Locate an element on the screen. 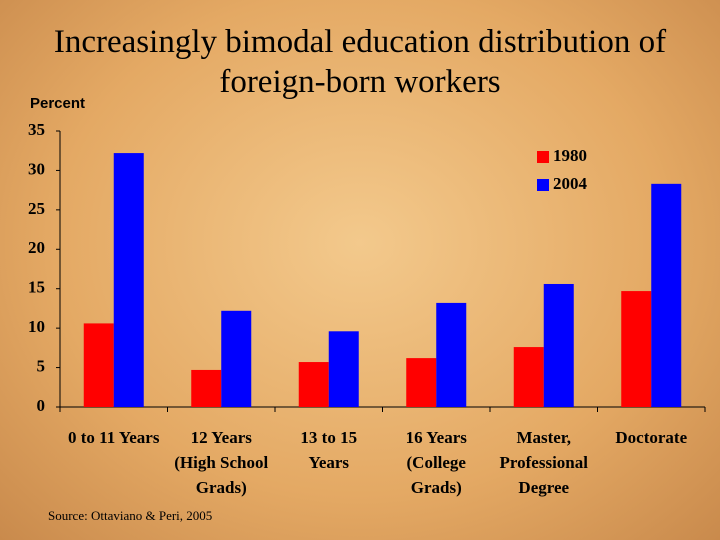 The image size is (720, 540). y-tick-label: 30 is located at coordinates (36, 168).